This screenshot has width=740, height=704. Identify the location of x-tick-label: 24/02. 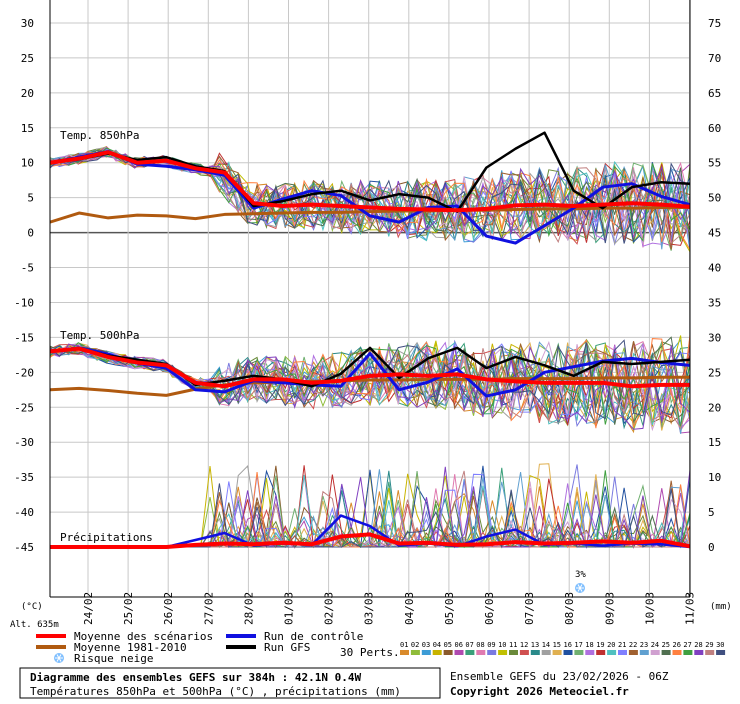
(88, 608).